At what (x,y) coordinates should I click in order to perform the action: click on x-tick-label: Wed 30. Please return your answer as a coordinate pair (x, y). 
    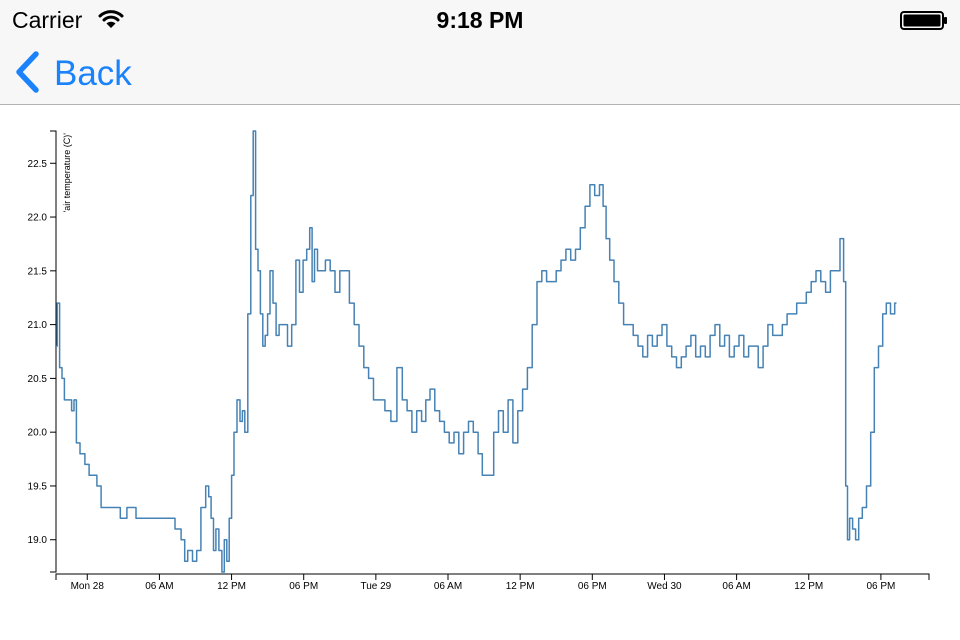
    Looking at the image, I should click on (664, 586).